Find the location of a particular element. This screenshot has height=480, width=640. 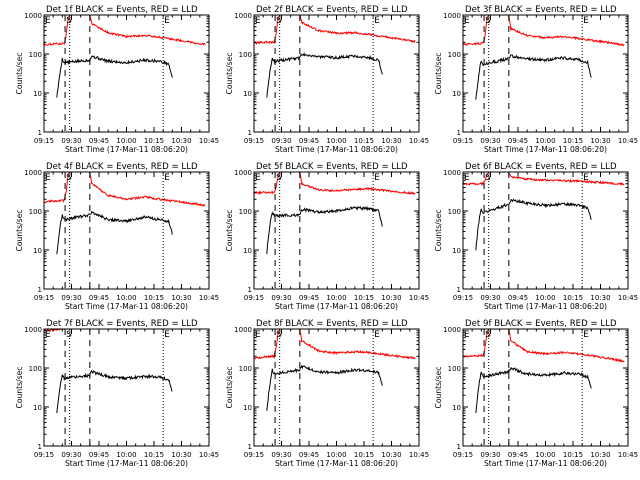

chart-title: Det 7f BLACK = Events, RED = LLD is located at coordinates (122, 324).